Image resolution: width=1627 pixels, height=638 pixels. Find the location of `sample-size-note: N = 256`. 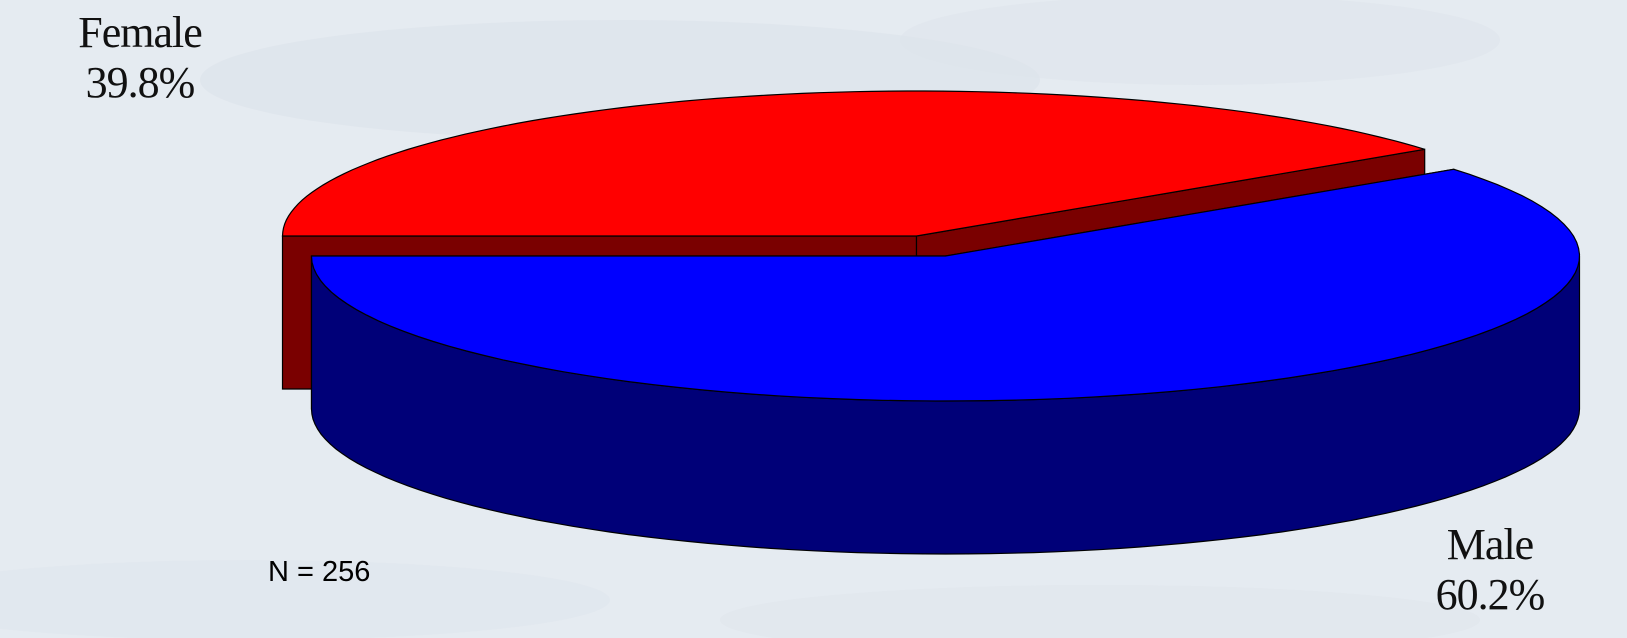

sample-size-note: N = 256 is located at coordinates (319, 572).